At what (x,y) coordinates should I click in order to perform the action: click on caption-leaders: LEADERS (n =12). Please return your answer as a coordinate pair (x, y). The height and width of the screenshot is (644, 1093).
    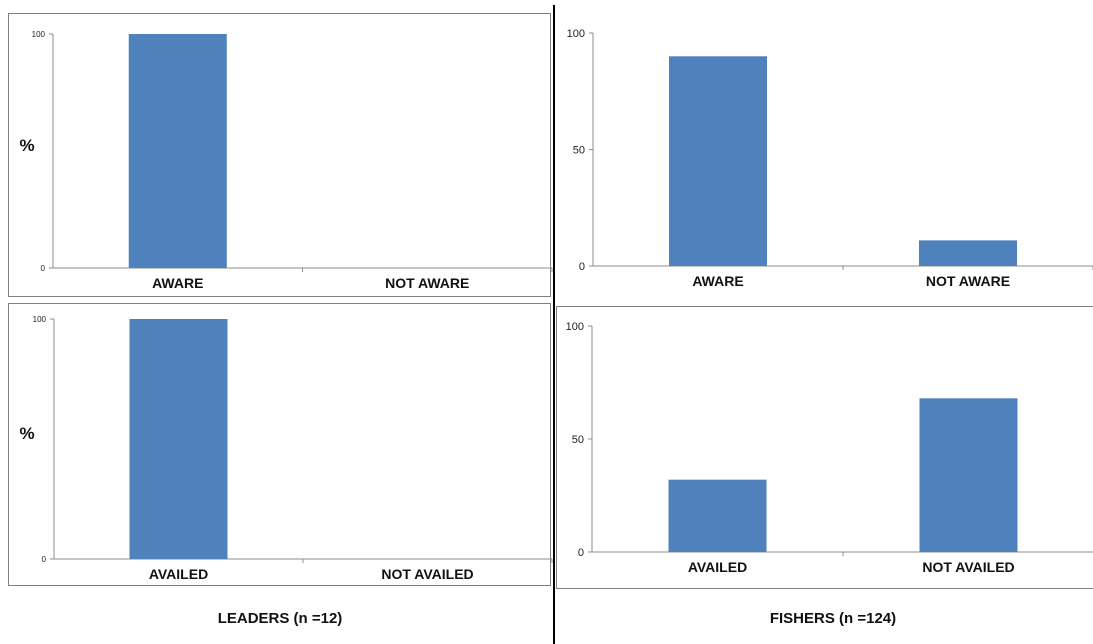
    Looking at the image, I should click on (280, 618).